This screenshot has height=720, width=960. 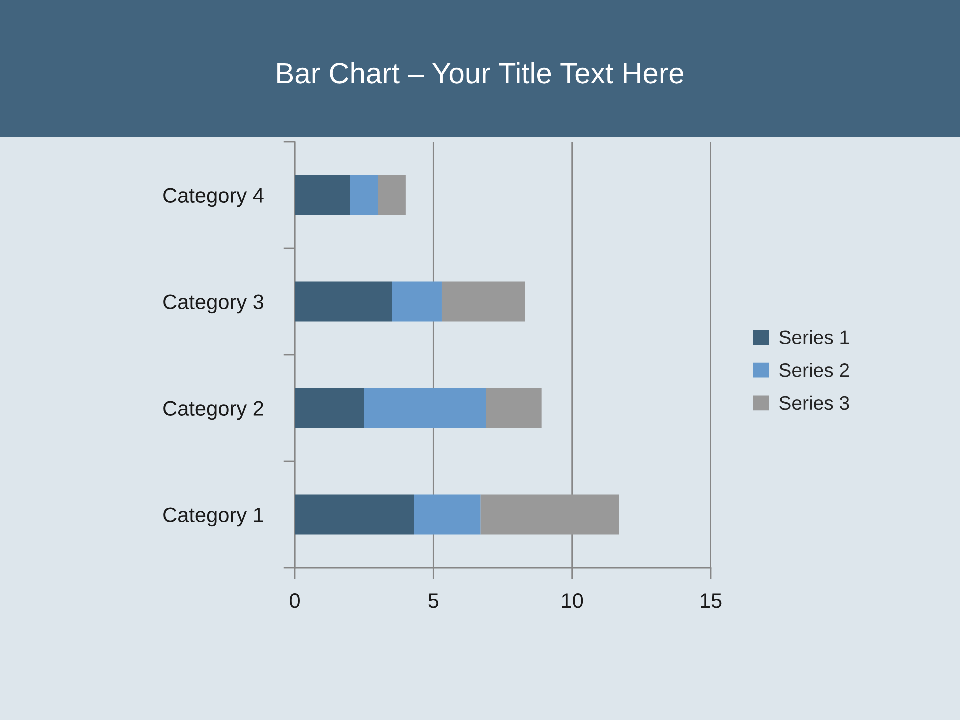 I want to click on x-tick-label: 15, so click(x=711, y=601).